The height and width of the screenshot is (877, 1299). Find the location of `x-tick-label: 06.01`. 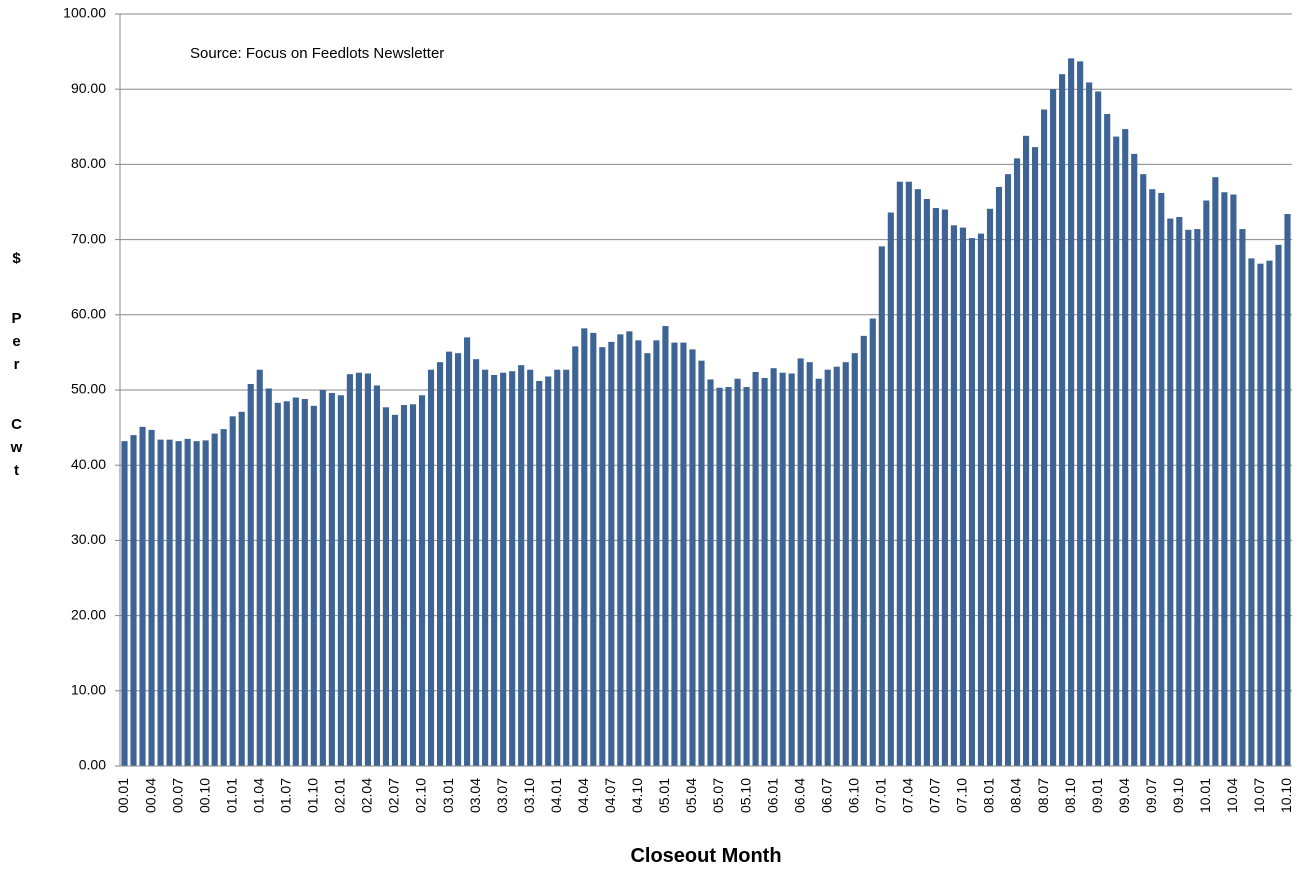

x-tick-label: 06.01 is located at coordinates (772, 795).